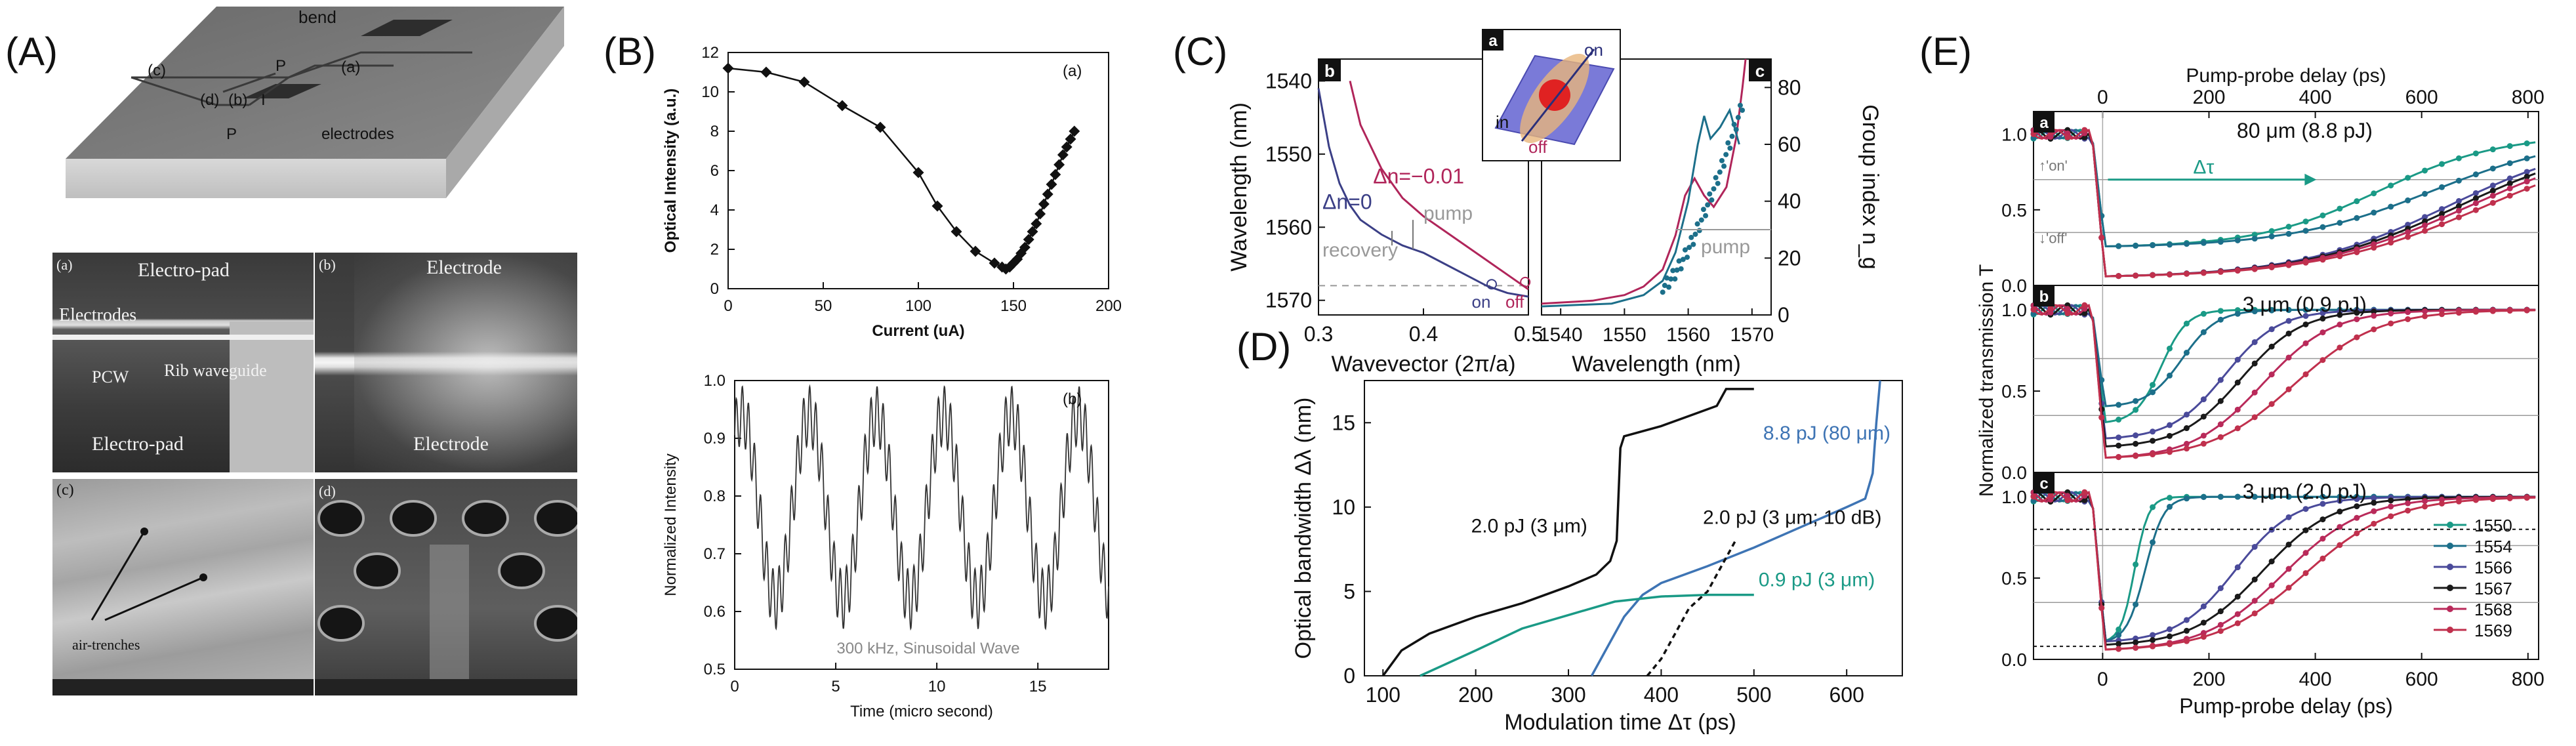 This screenshot has width=2576, height=746. I want to click on sem-a-label-rib-waveguide: Rib waveguide, so click(216, 370).